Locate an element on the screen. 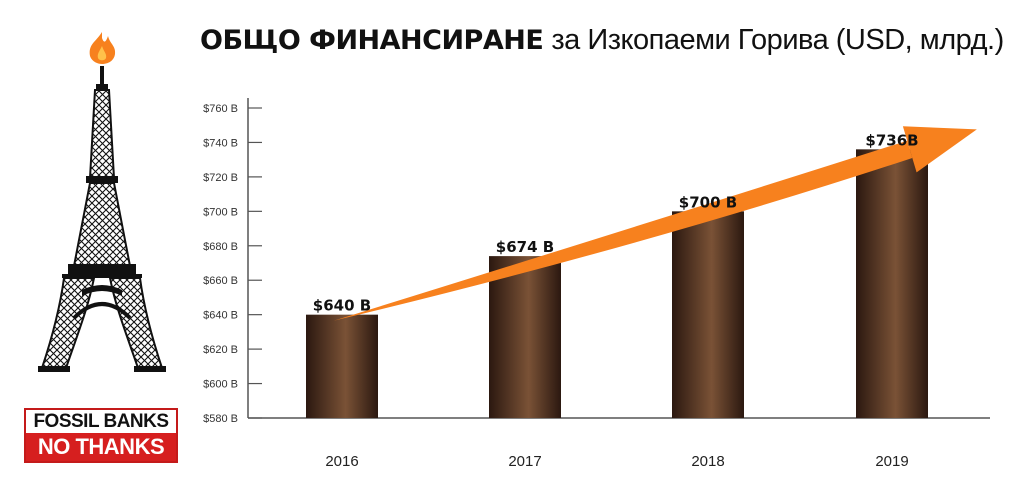 The height and width of the screenshot is (494, 1024). chart-title-light: за Изкопаеми Горива (USD, млрд.) is located at coordinates (777, 40).